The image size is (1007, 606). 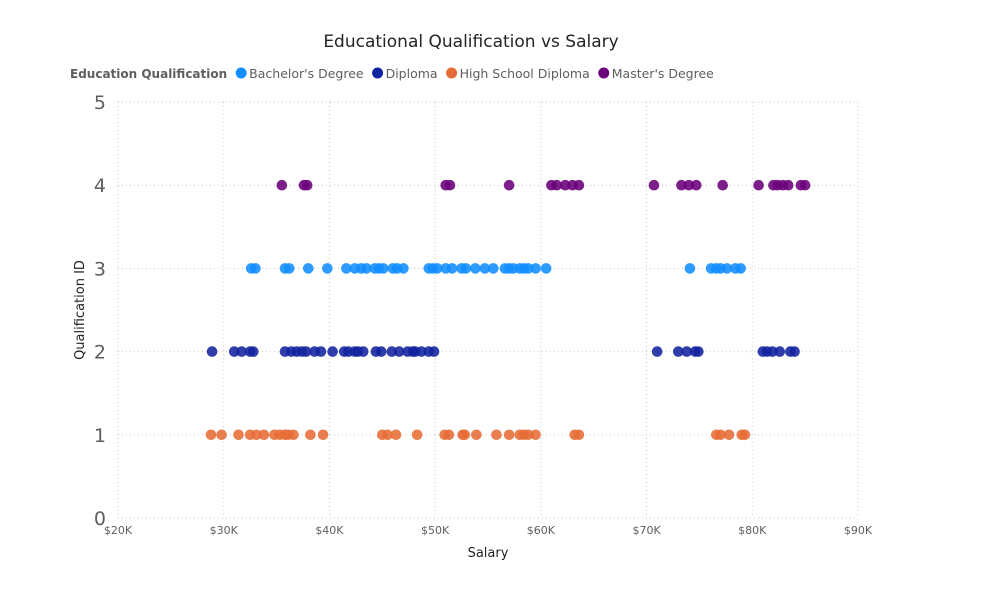 I want to click on legend-item: Diploma, so click(x=405, y=73).